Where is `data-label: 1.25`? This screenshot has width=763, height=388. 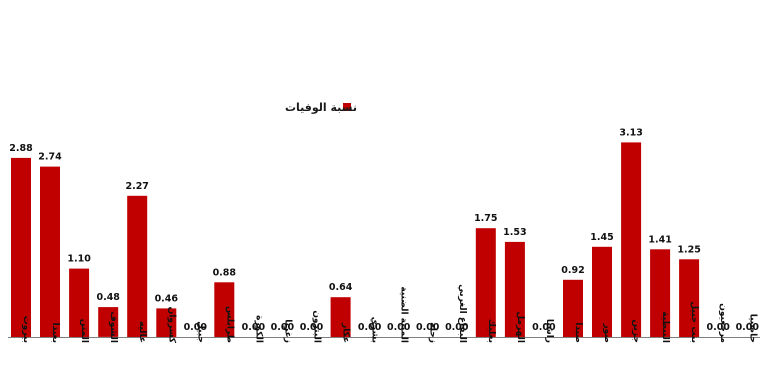 data-label: 1.25 is located at coordinates (688, 249).